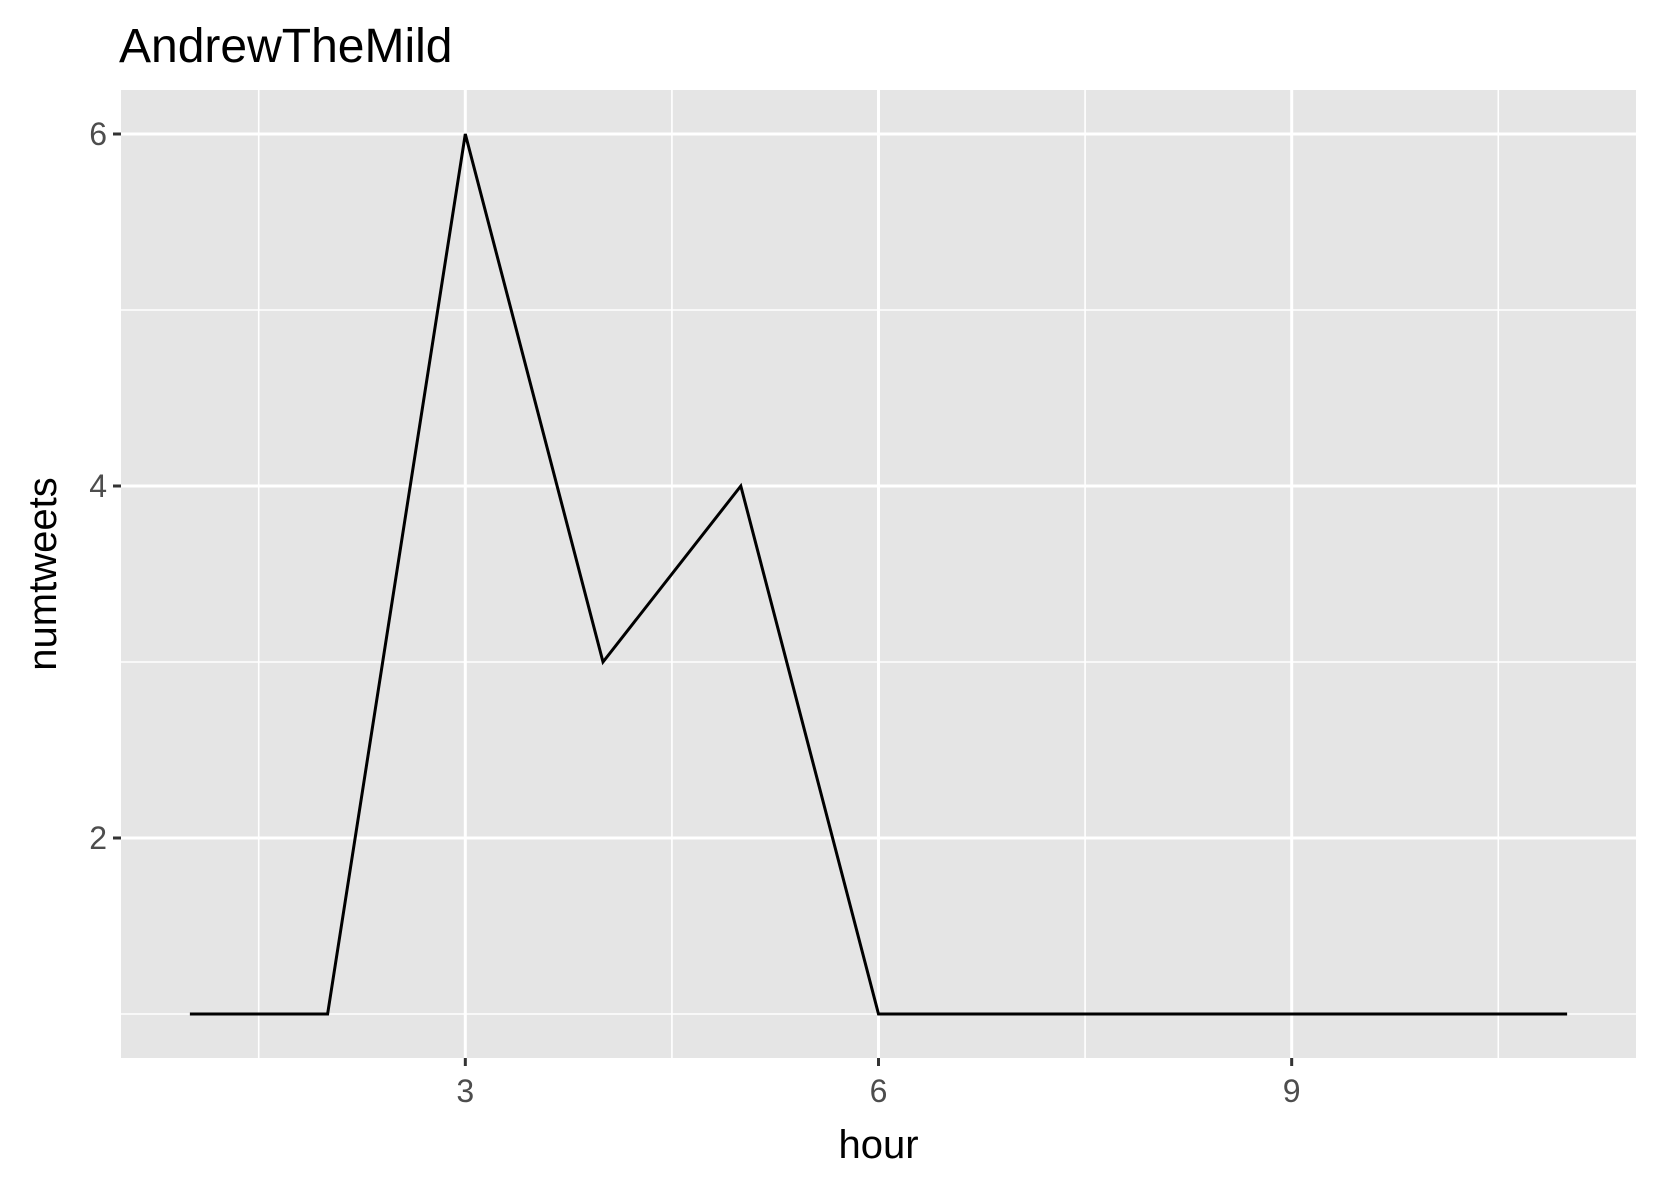 The height and width of the screenshot is (1186, 1653). I want to click on chart-title: AndrewTheMild, so click(285, 46).